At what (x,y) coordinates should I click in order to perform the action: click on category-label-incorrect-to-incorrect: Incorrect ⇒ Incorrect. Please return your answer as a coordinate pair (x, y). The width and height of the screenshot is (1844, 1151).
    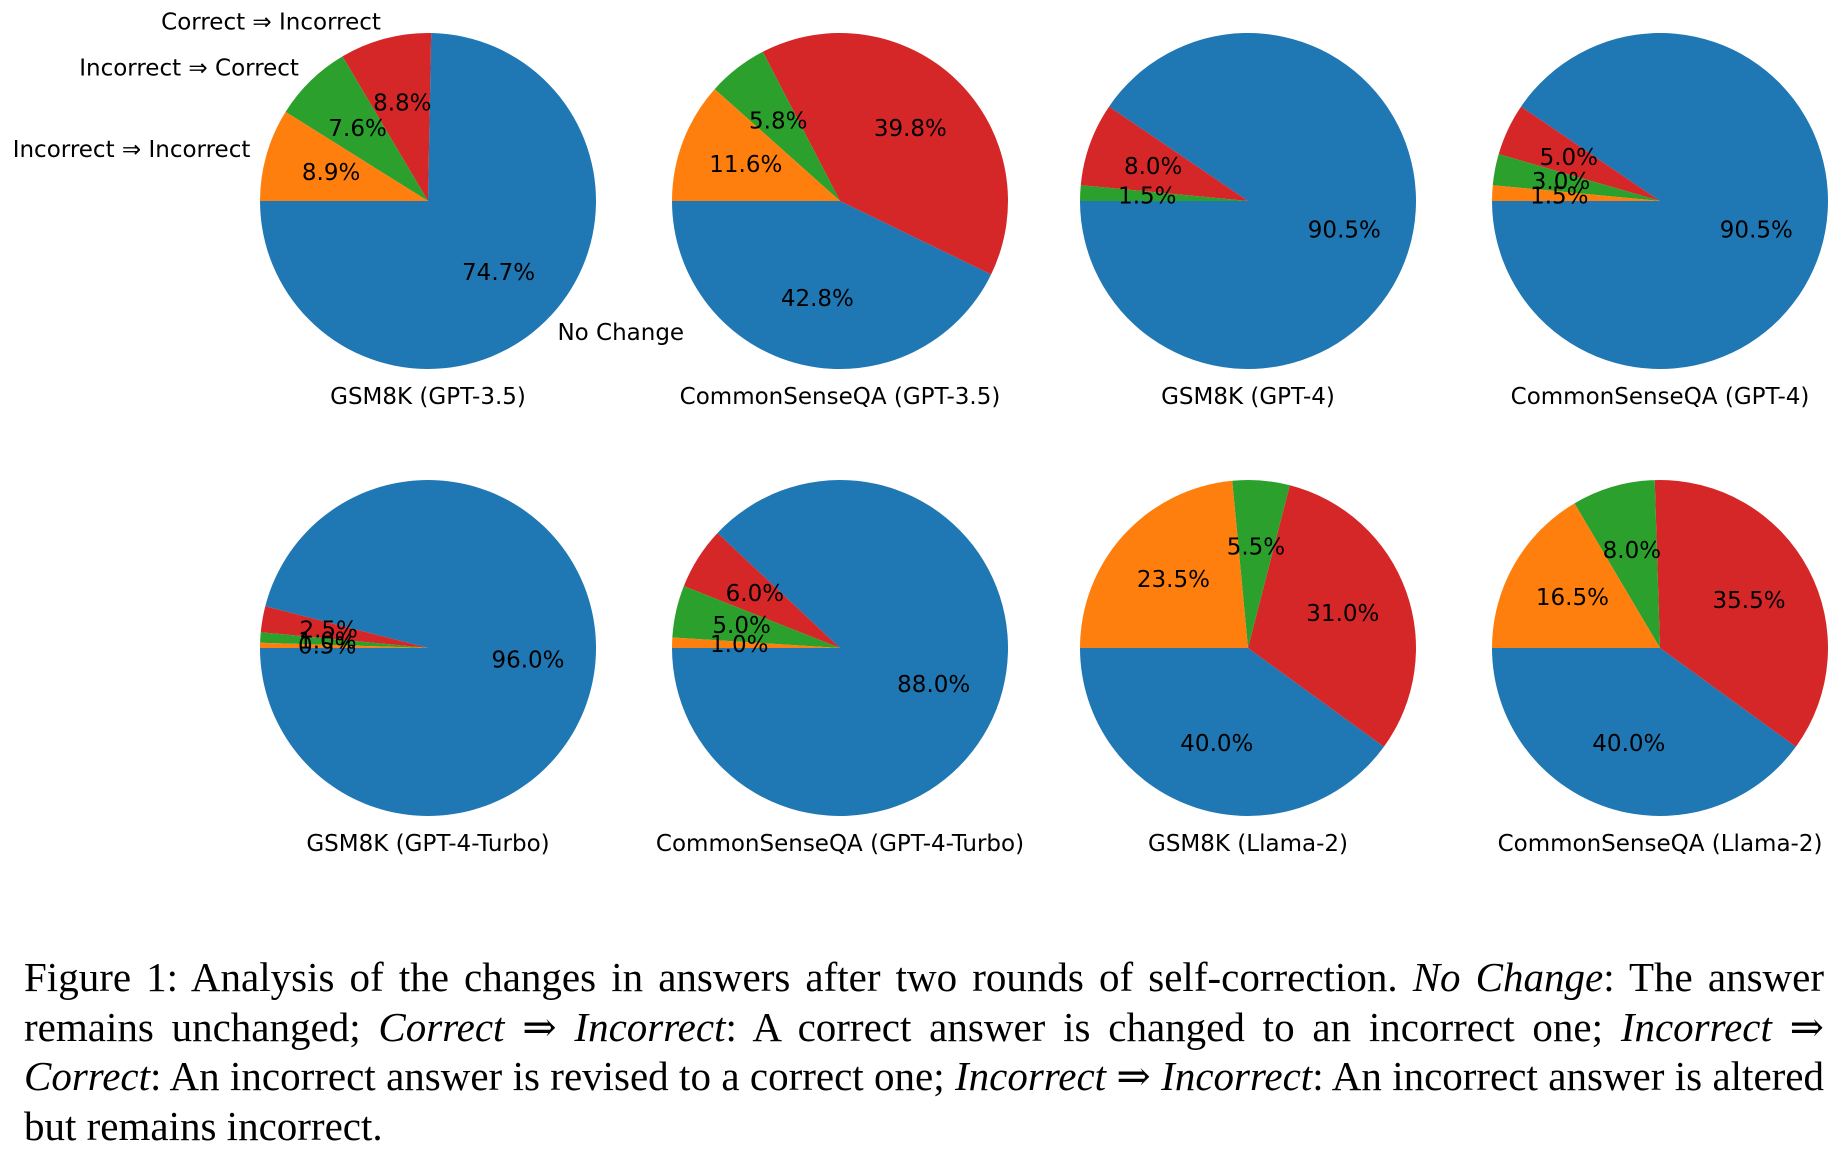
    Looking at the image, I should click on (132, 150).